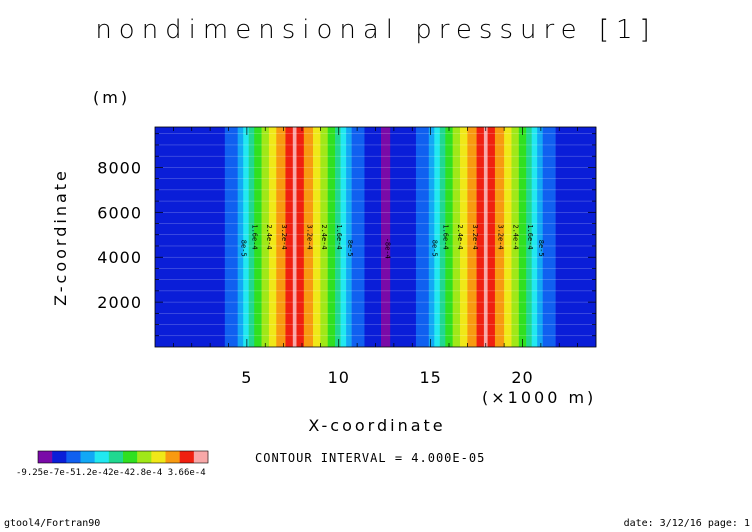 This screenshot has height=532, width=752. Describe the element at coordinates (60, 237) in the screenshot. I see `y-axis-label: Z-coordinate` at that location.